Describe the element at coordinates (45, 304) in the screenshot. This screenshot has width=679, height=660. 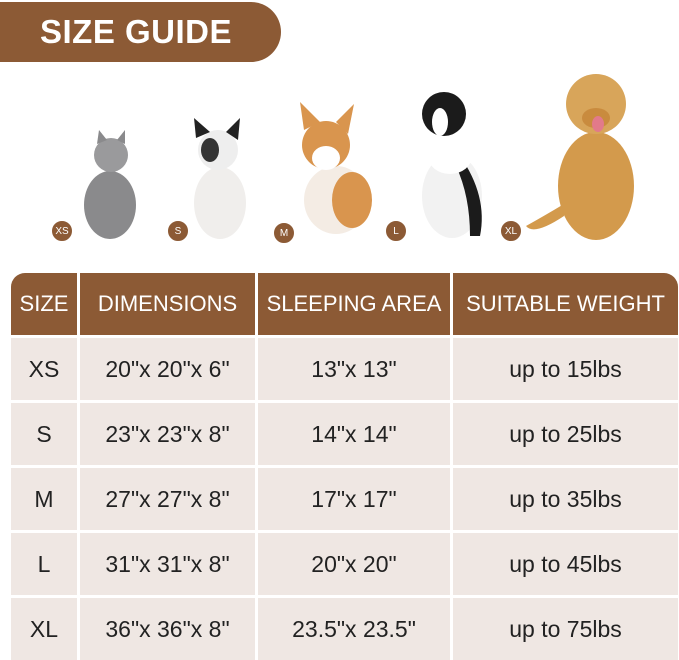
I see `header-size: SIZE` at that location.